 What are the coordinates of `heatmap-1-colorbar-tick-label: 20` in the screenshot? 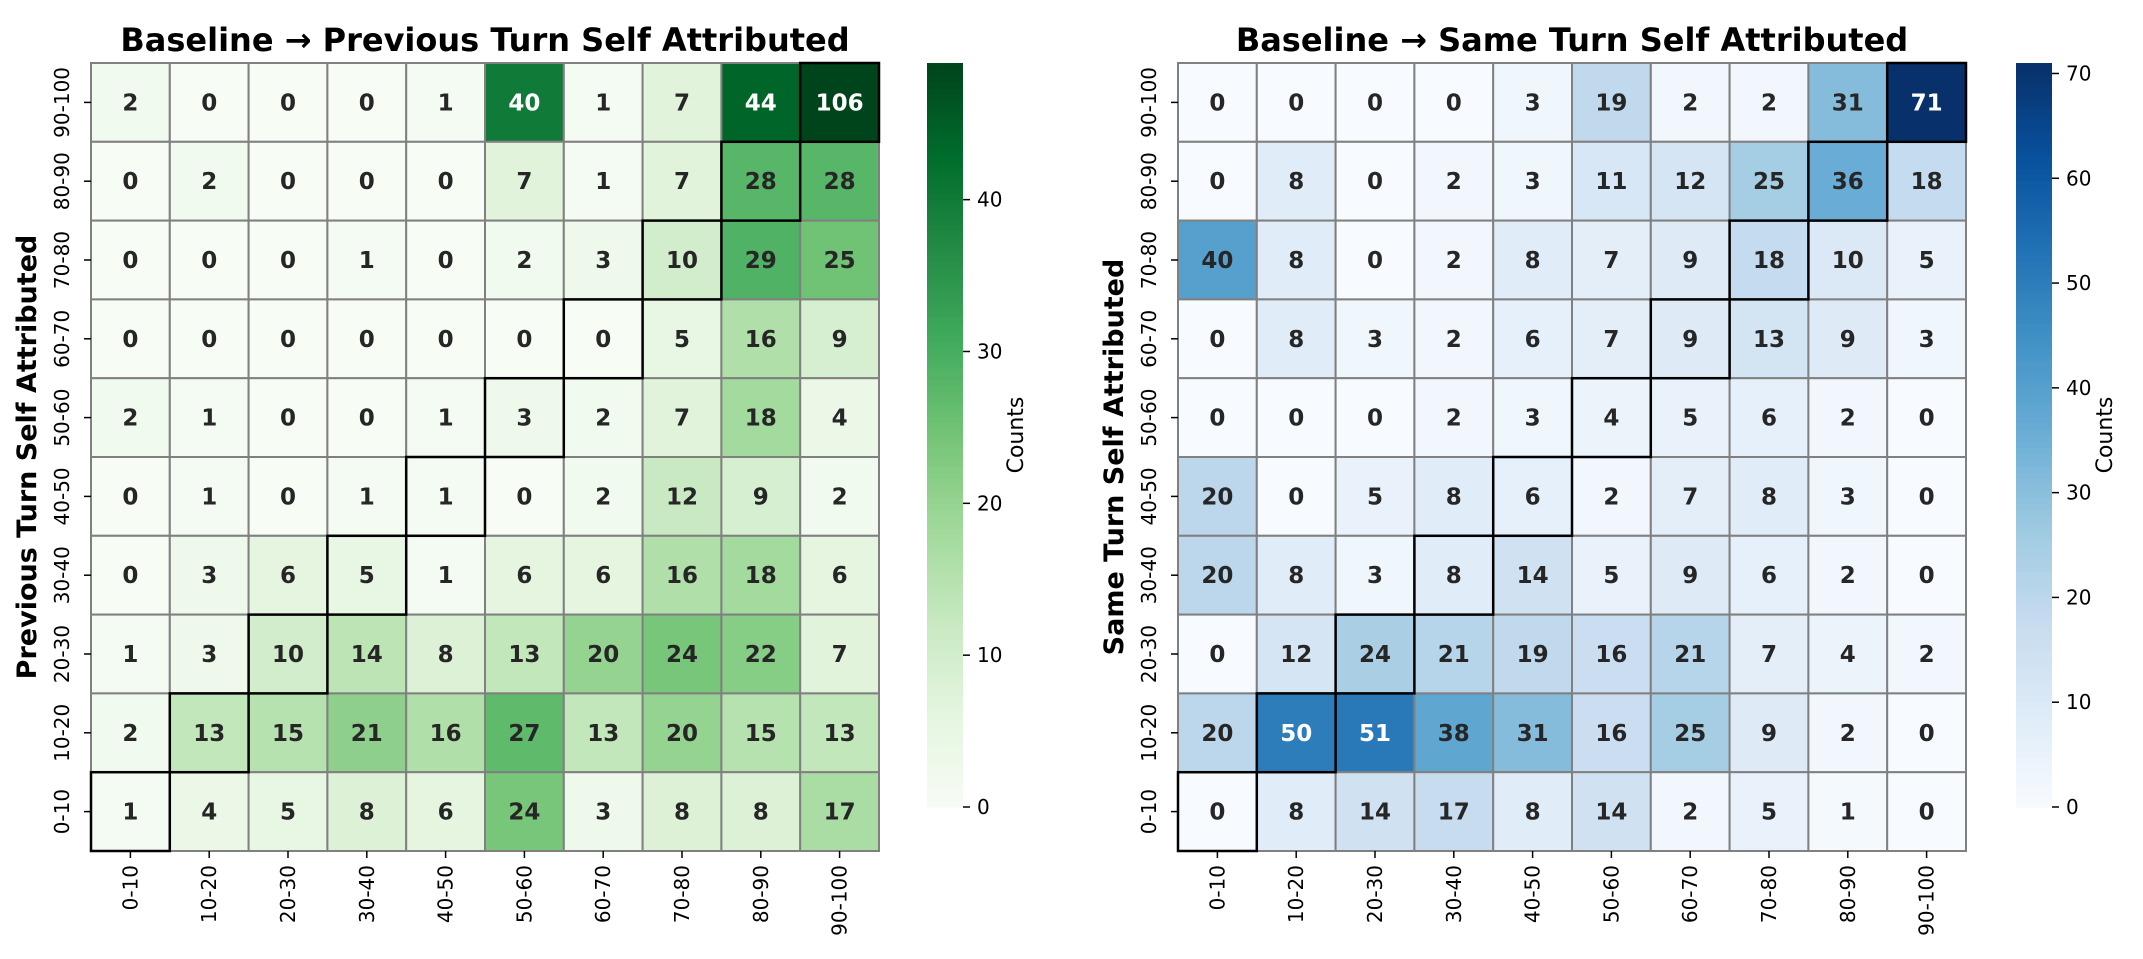 It's located at (989, 503).